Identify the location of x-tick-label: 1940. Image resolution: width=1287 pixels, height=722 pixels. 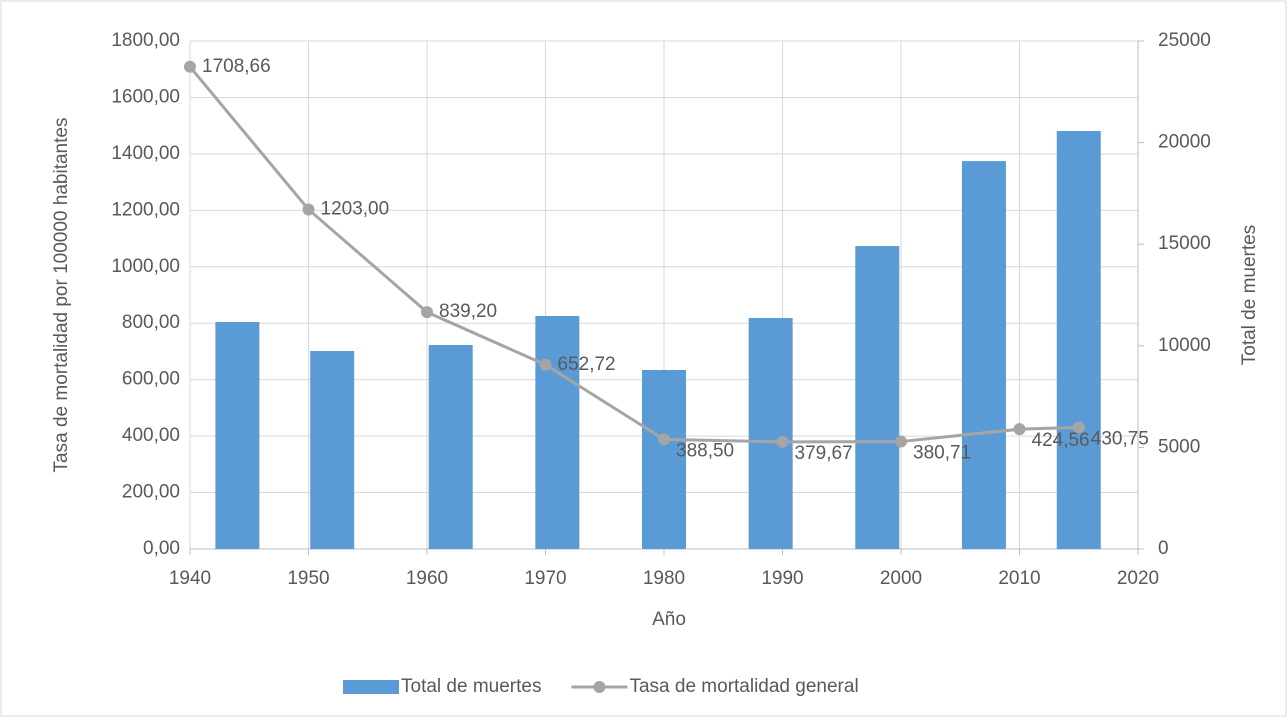
(190, 578).